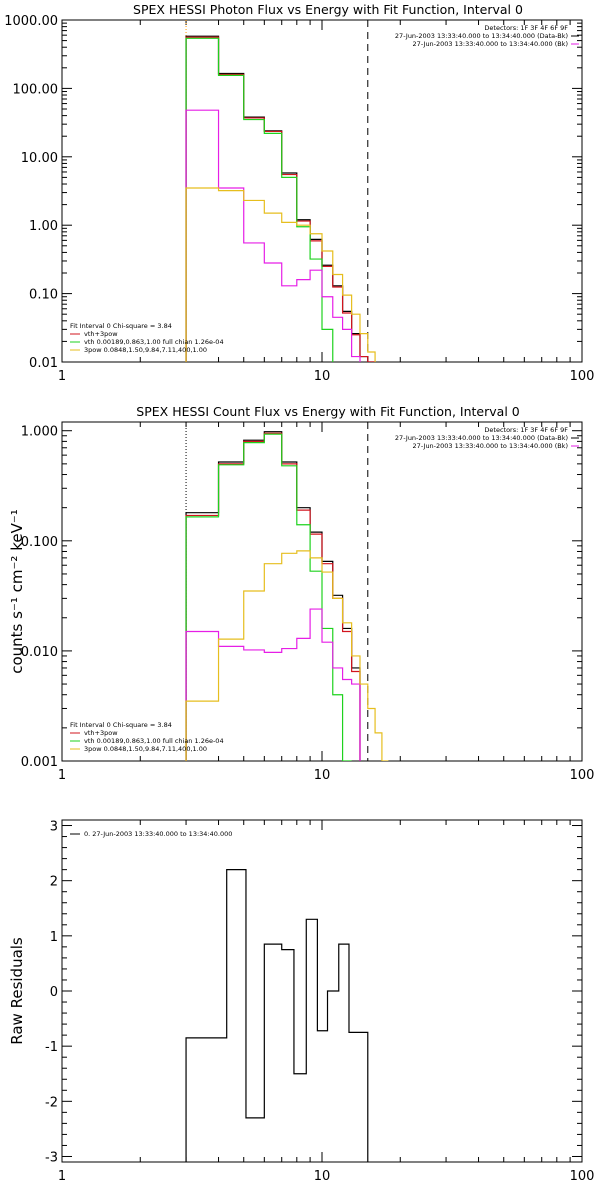 The height and width of the screenshot is (1200, 600). I want to click on y-tick-label: 1.000, so click(39, 432).